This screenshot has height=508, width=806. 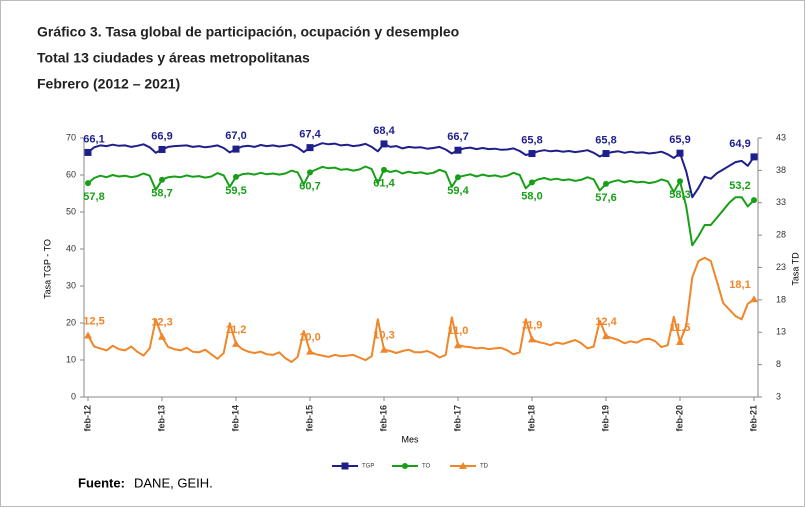 What do you see at coordinates (71, 211) in the screenshot?
I see `y-tick-label: 50` at bounding box center [71, 211].